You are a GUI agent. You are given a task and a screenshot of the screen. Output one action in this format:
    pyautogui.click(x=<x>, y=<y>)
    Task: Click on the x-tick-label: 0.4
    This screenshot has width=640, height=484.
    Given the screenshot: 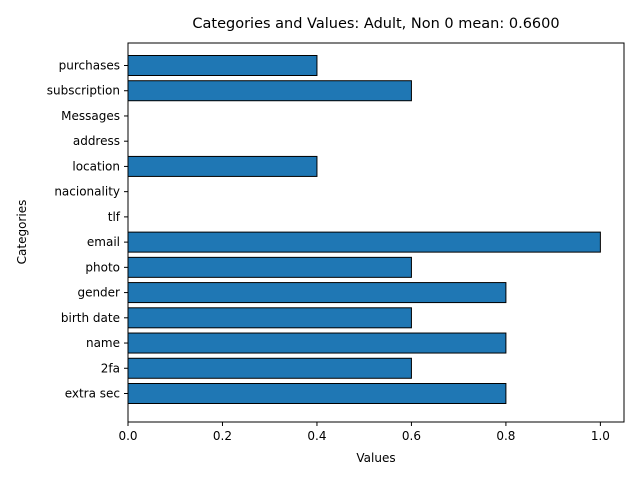 What is the action you would take?
    pyautogui.click(x=316, y=436)
    